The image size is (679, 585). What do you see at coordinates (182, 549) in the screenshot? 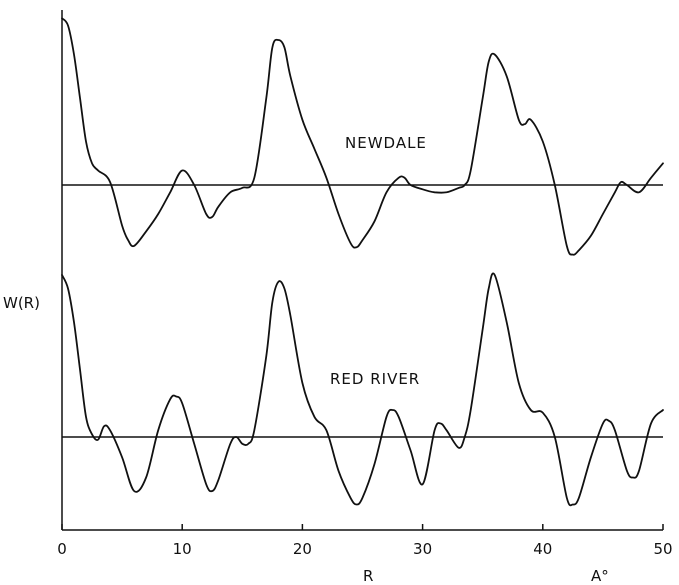
I see `x-tick-label: 10` at bounding box center [182, 549].